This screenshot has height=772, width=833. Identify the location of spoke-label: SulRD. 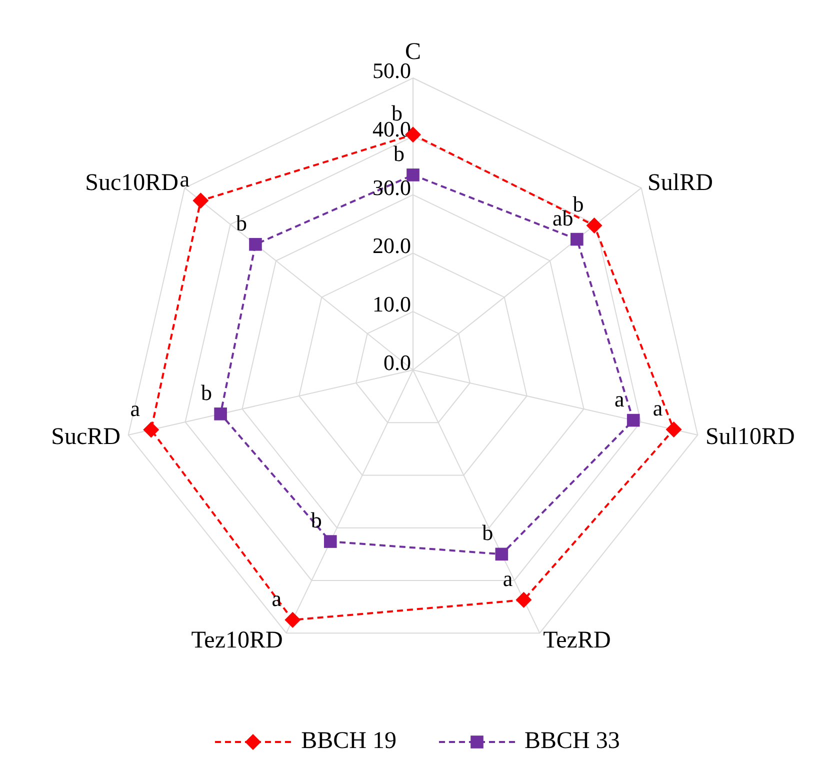
(680, 183).